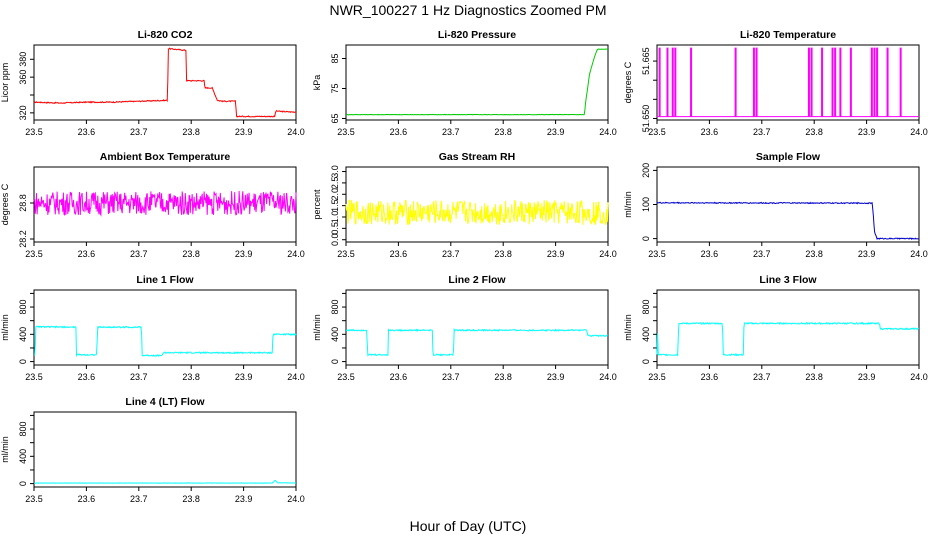 The height and width of the screenshot is (540, 936). What do you see at coordinates (23, 59) in the screenshot?
I see `y-tick-label: 380` at bounding box center [23, 59].